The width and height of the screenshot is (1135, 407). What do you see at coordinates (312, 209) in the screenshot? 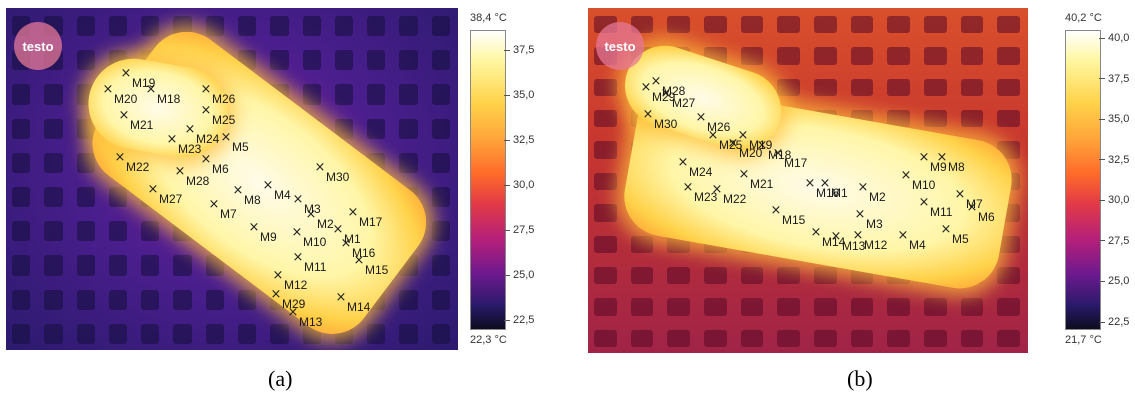
I see `marker-label: M3` at bounding box center [312, 209].